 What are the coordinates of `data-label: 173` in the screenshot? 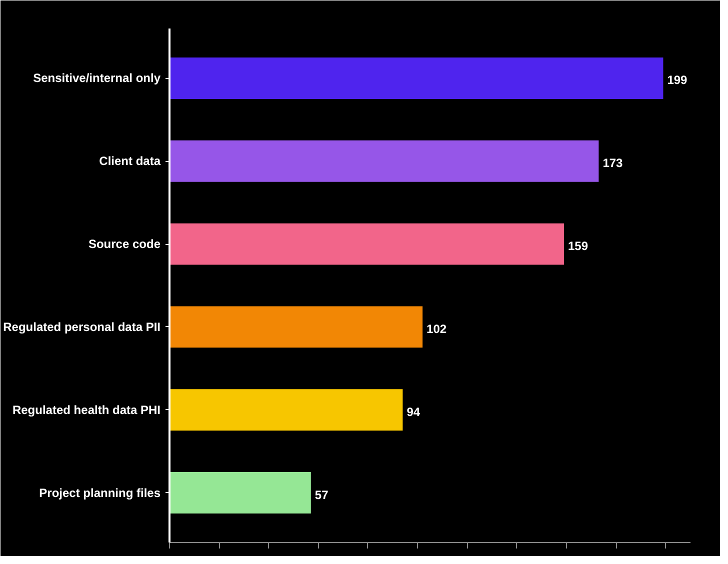 It's located at (613, 163).